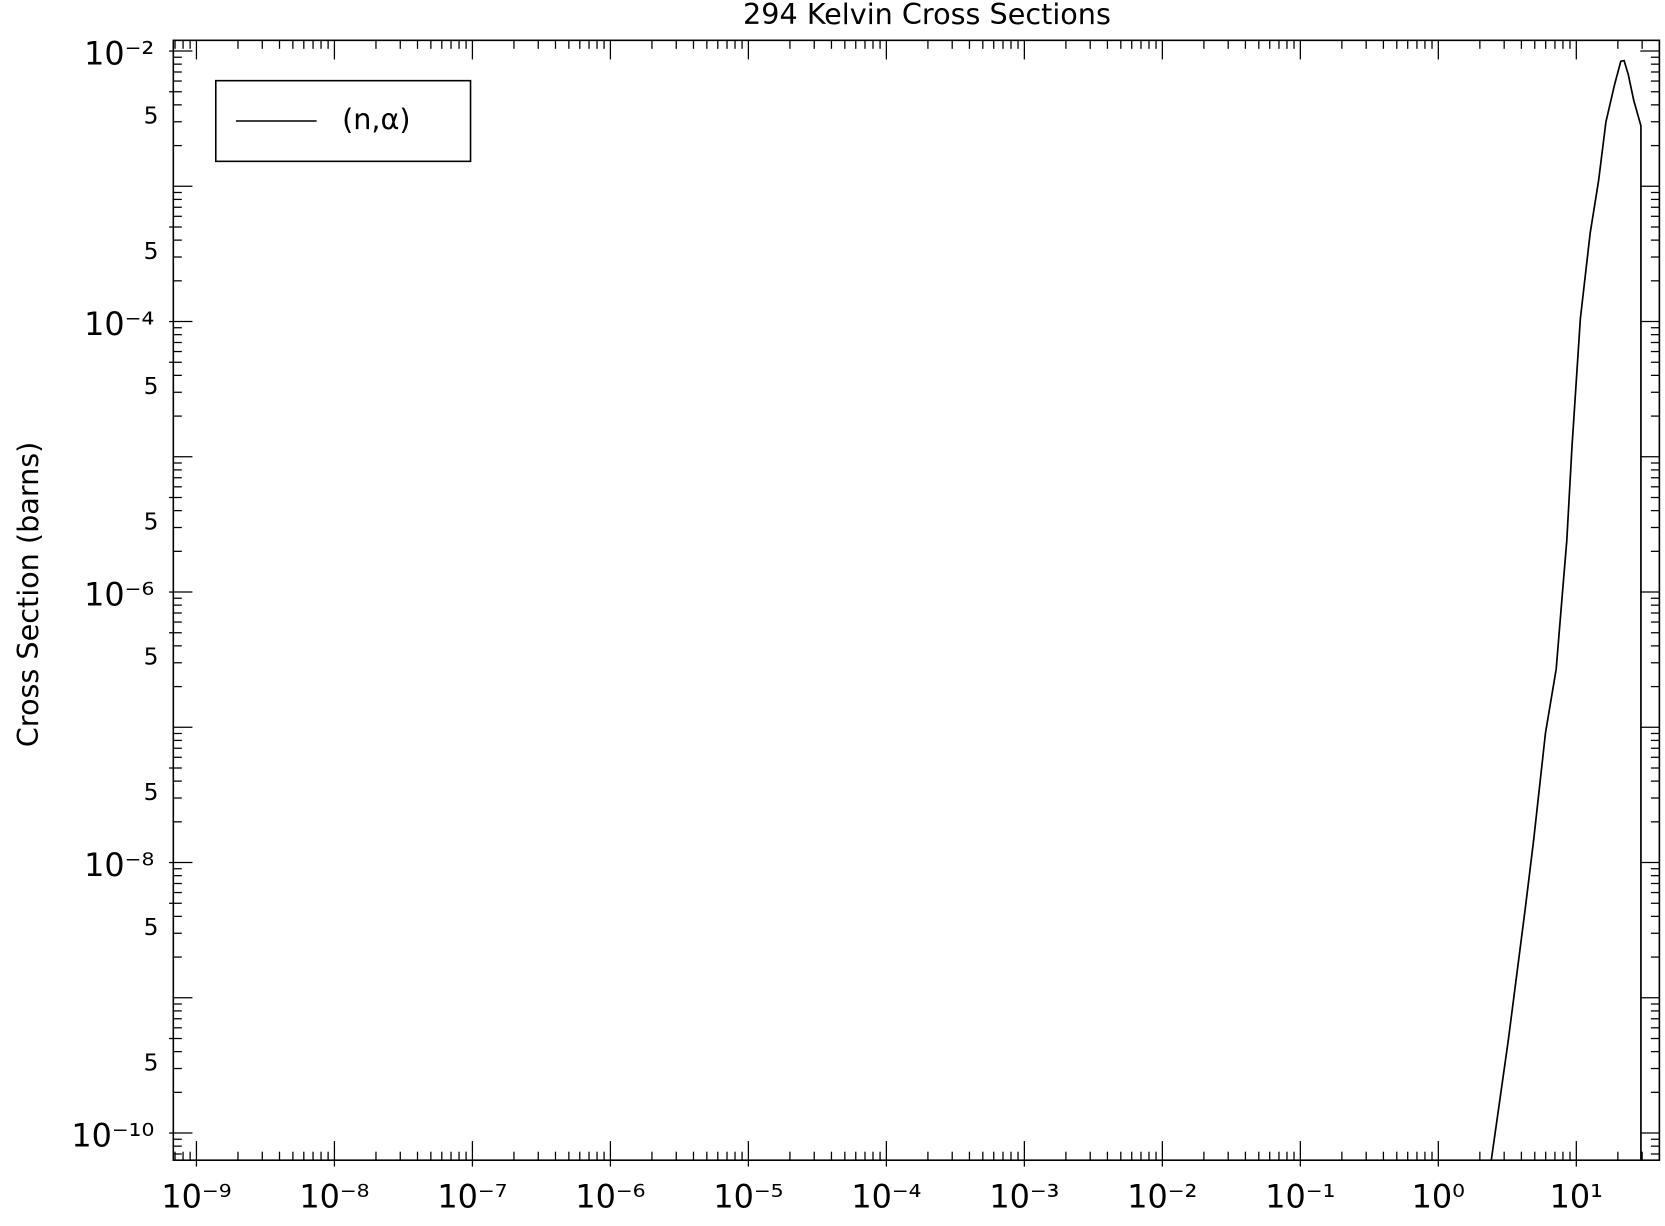 The image size is (1665, 1226). I want to click on x-tick-label: 10⁻⁸, so click(334, 1196).